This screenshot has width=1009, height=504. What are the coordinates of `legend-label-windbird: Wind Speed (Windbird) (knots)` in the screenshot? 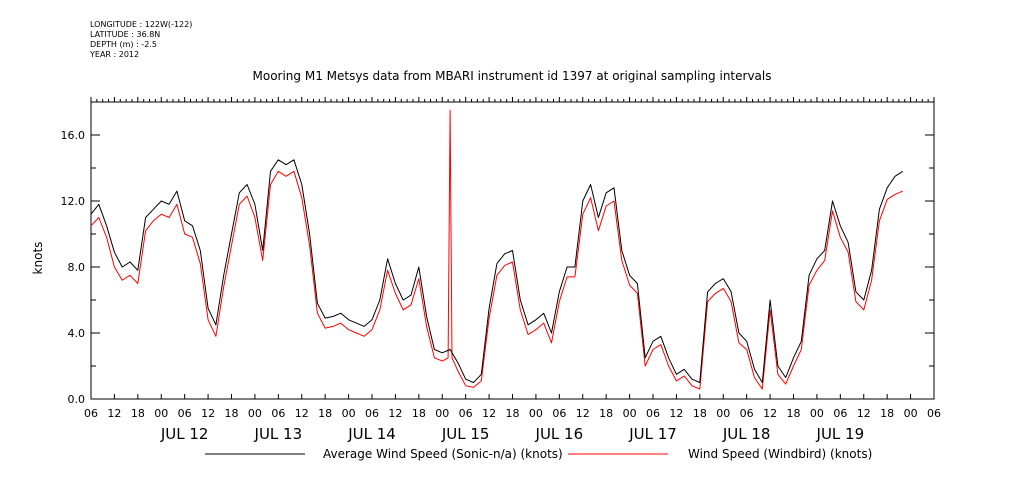 It's located at (780, 454).